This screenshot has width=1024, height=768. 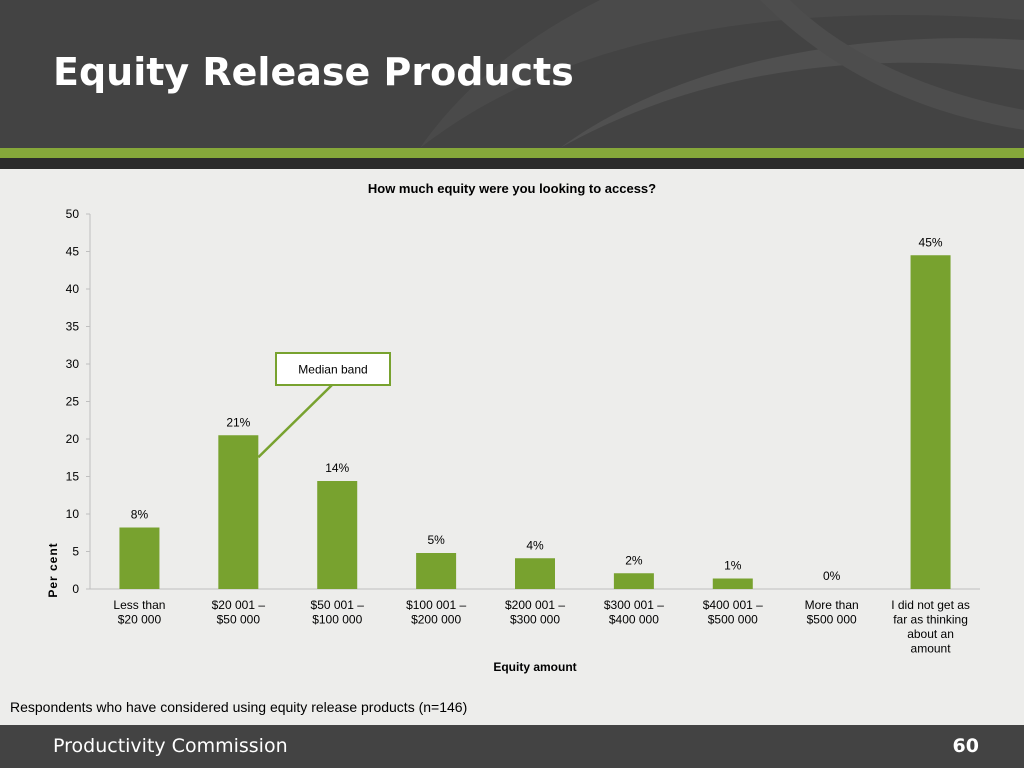 I want to click on y-tick-label: 25, so click(x=73, y=402).